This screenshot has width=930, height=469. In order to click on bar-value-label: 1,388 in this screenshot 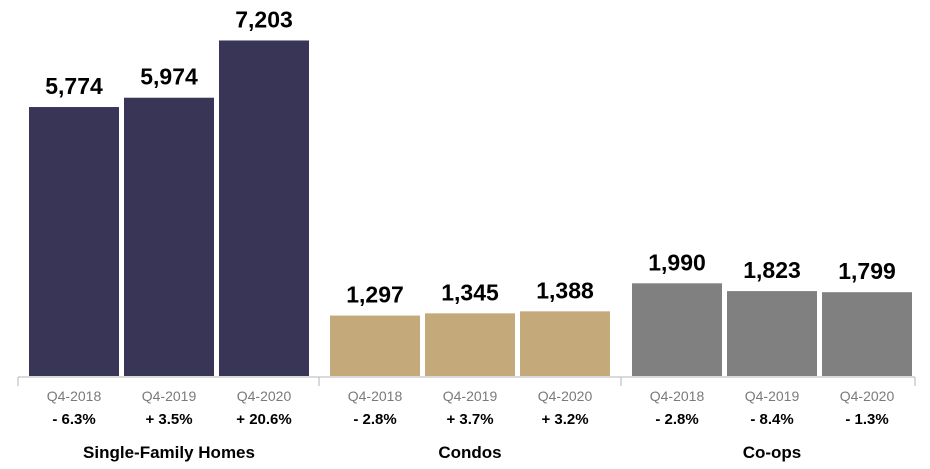, I will do `click(565, 290)`.